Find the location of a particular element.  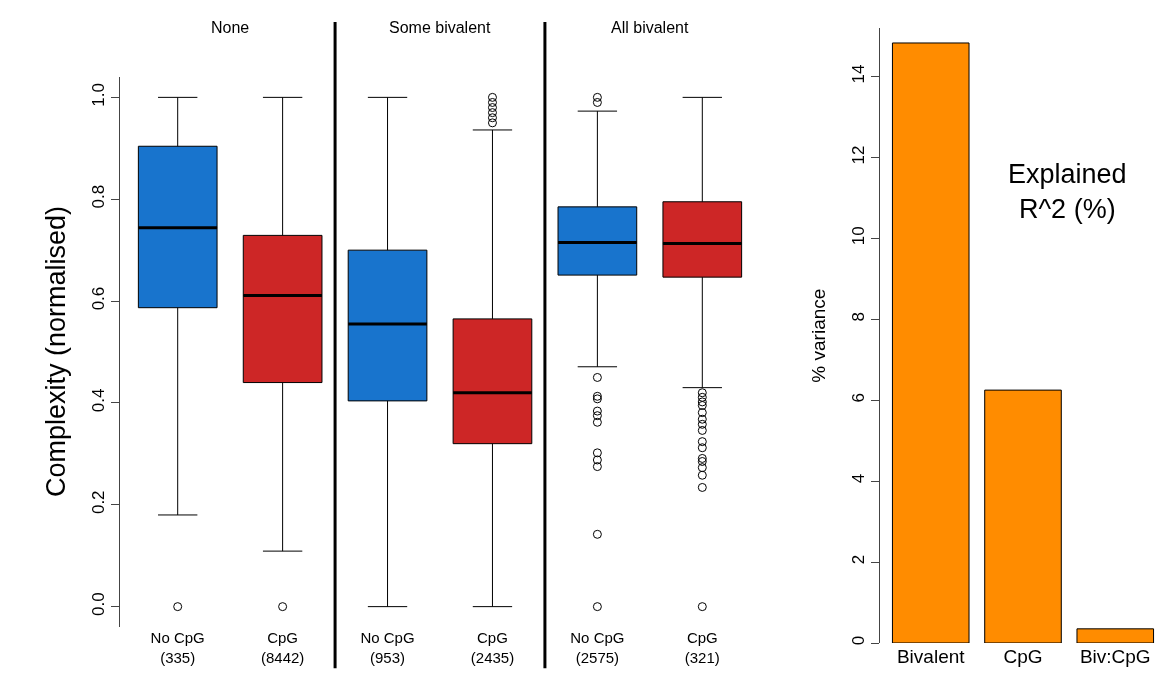

y-tick-label: 1.0 is located at coordinates (99, 95).